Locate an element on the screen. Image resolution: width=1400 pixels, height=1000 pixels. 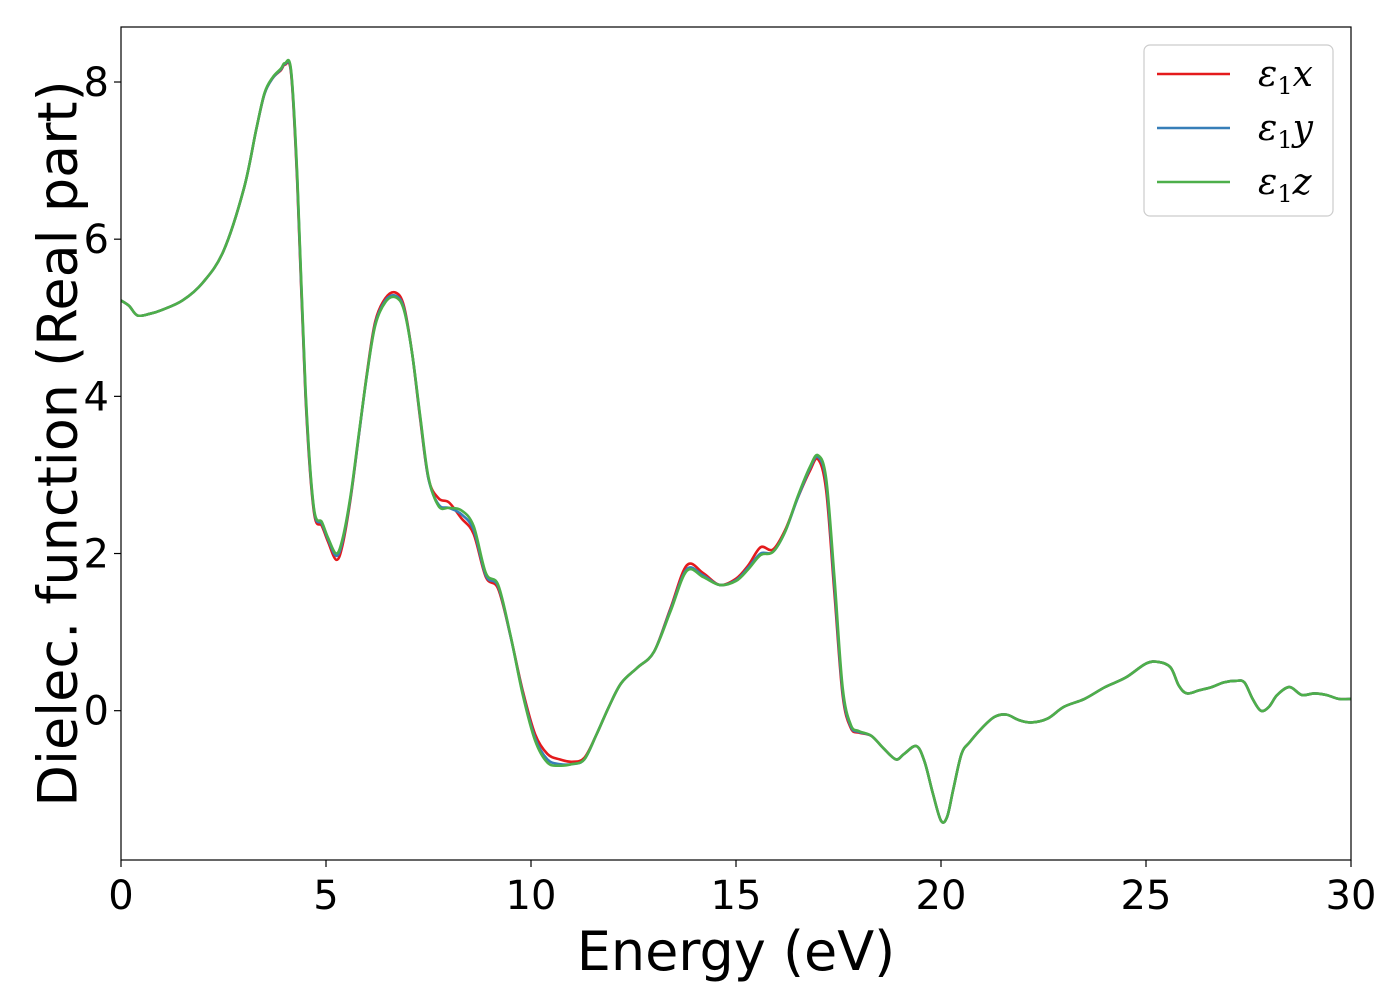
y-tick-label: 0 is located at coordinates (96, 712).